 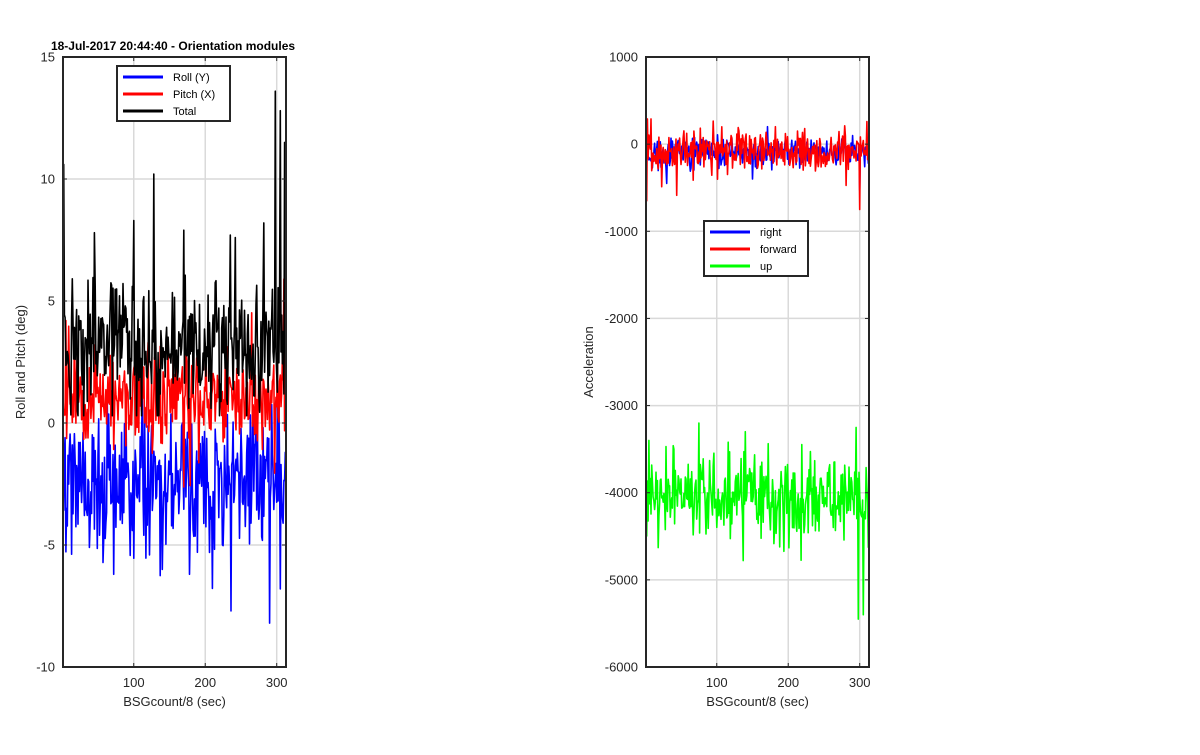 What do you see at coordinates (621, 667) in the screenshot?
I see `y-tick-label: -6000` at bounding box center [621, 667].